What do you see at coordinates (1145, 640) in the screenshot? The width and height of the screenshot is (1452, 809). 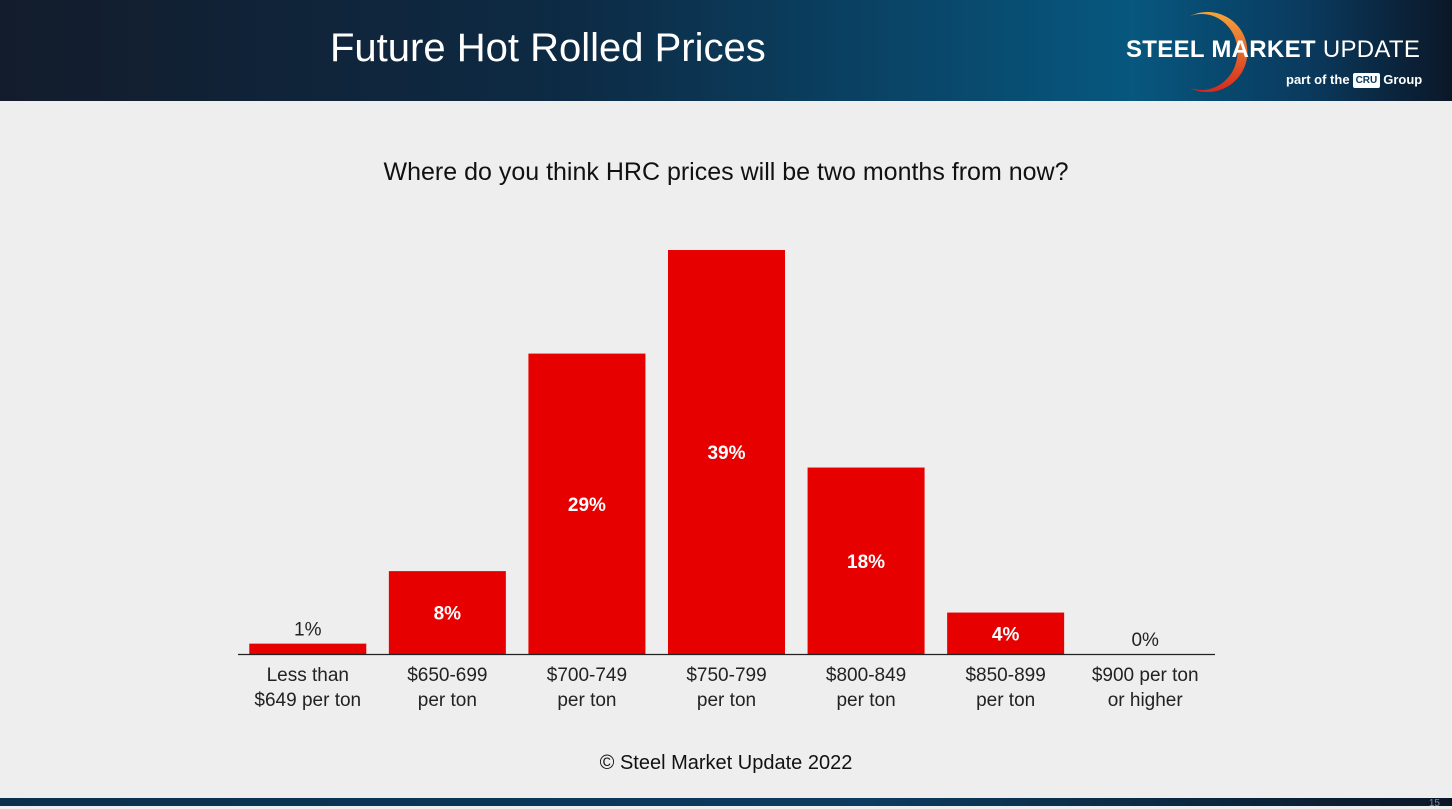 I see `data-label: 0%` at bounding box center [1145, 640].